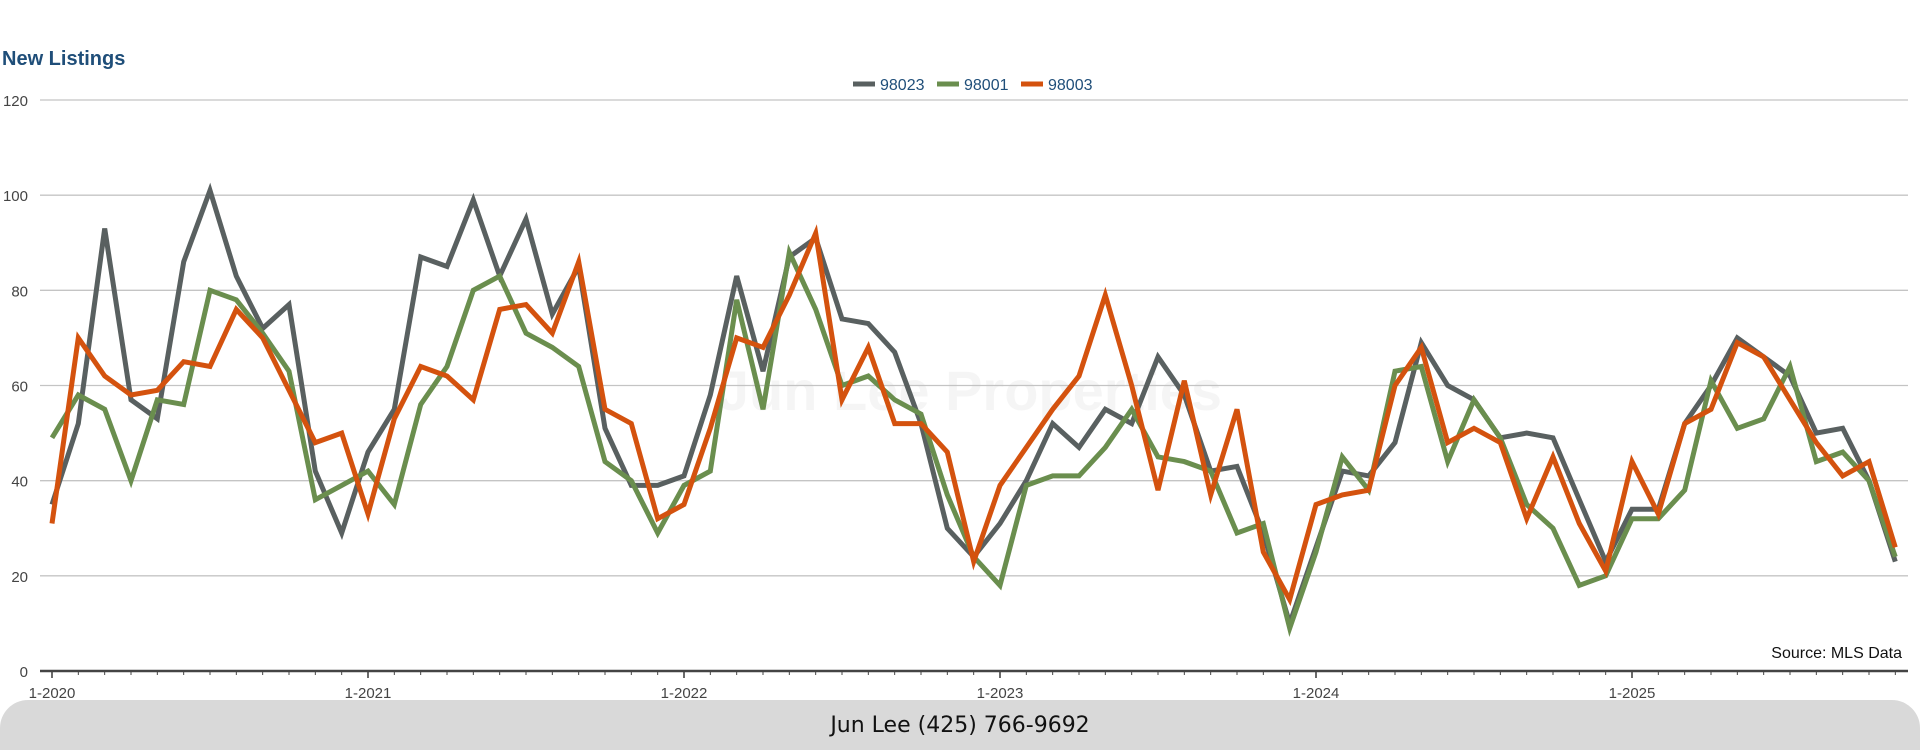 This screenshot has height=750, width=1920. What do you see at coordinates (52, 692) in the screenshot?
I see `x-tick-label: 1-2020` at bounding box center [52, 692].